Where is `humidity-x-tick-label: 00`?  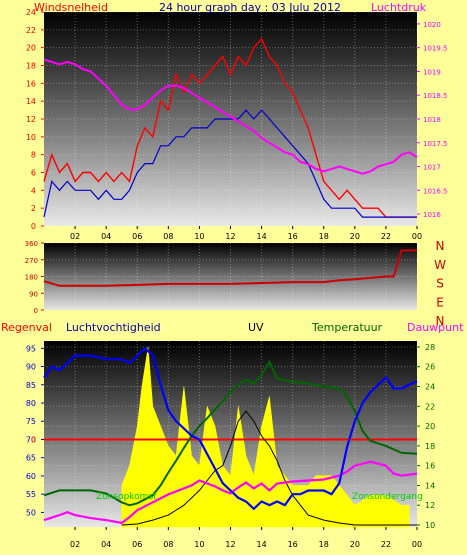
humidity-x-tick-label: 00 is located at coordinates (417, 544).